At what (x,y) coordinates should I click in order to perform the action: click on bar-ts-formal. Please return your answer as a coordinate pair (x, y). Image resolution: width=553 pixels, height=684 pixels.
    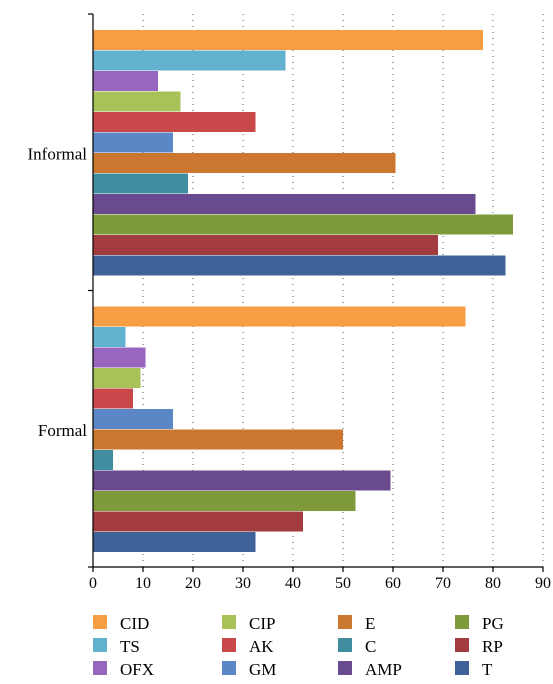
    Looking at the image, I should click on (109, 337).